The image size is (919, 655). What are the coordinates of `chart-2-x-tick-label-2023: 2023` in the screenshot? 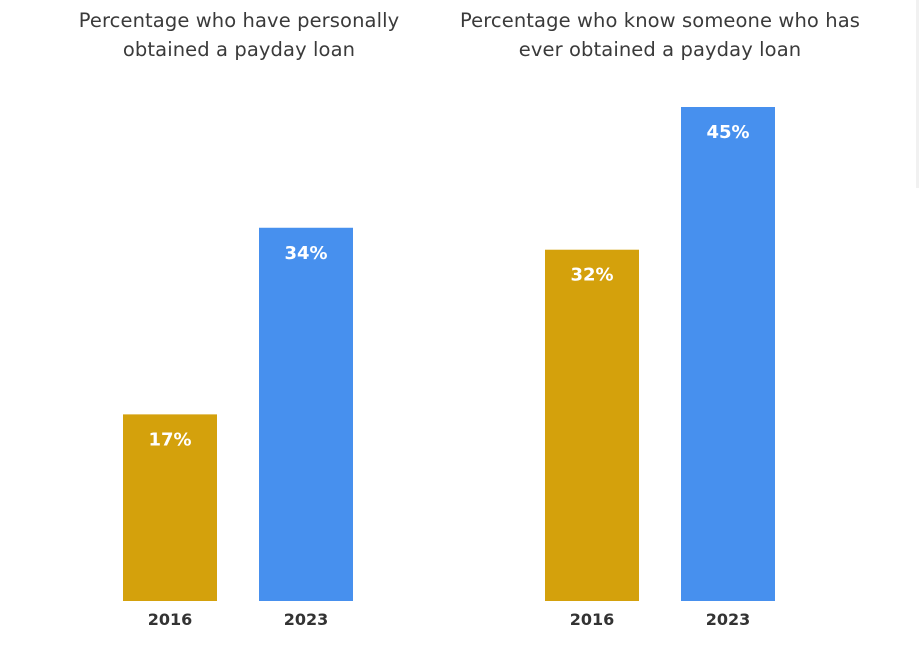 It's located at (728, 619).